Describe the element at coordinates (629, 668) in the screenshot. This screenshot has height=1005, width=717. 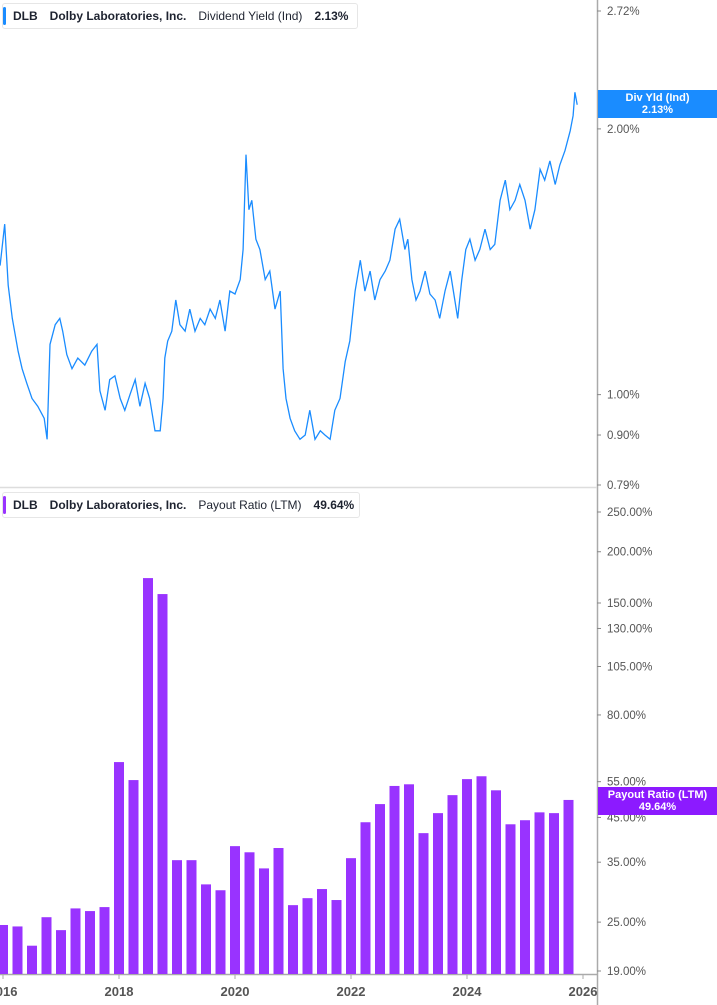
I see `y-tick-label: 105.00%` at that location.